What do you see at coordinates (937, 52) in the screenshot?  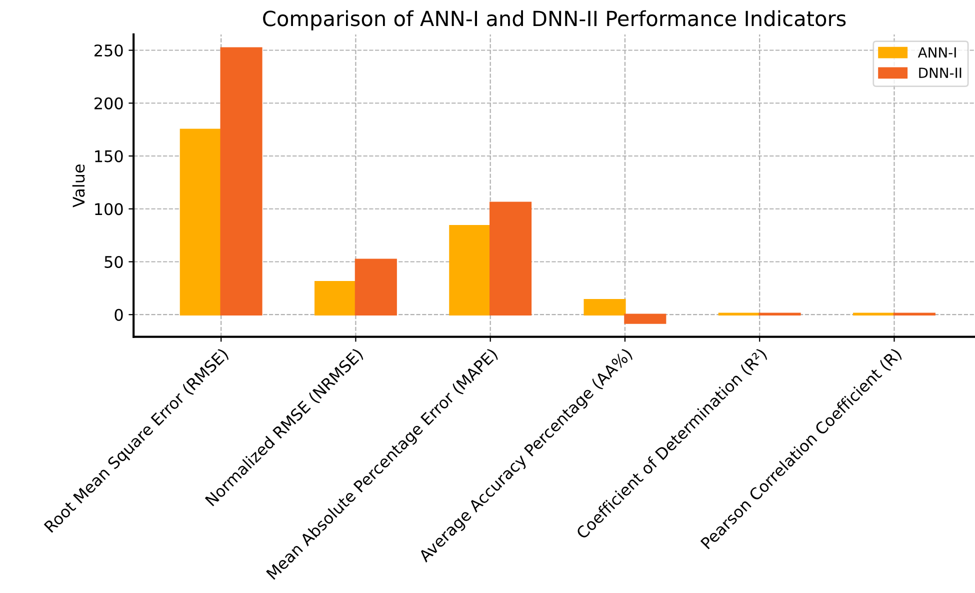 I see `legend-label: ANN-I` at bounding box center [937, 52].